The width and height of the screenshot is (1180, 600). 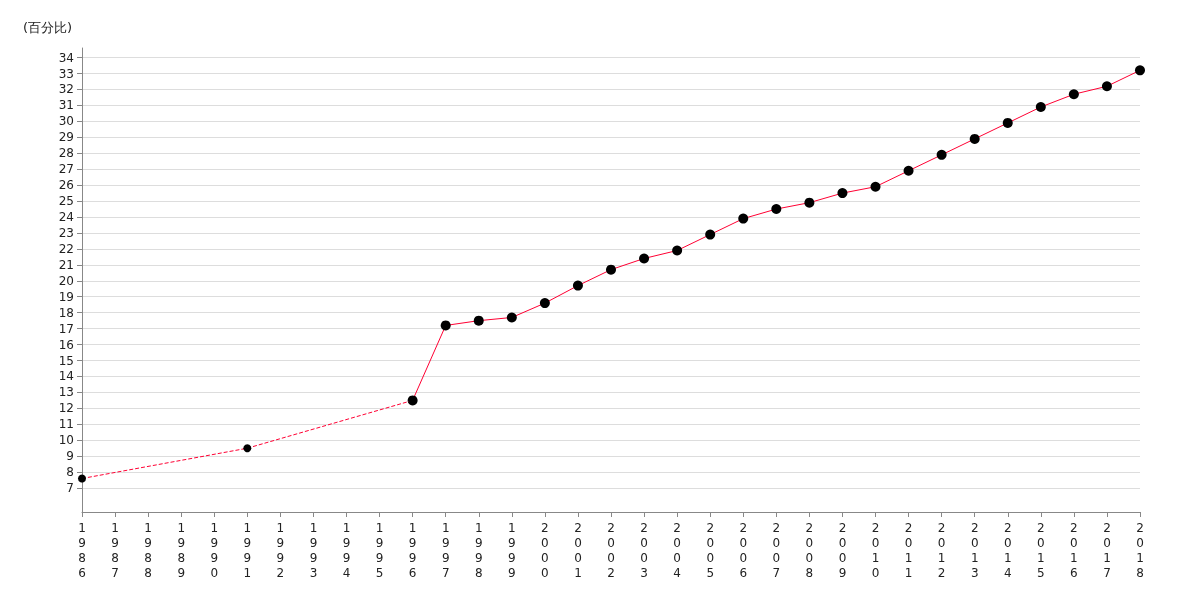 What do you see at coordinates (66, 137) in the screenshot?
I see `y-tick-label: 29` at bounding box center [66, 137].